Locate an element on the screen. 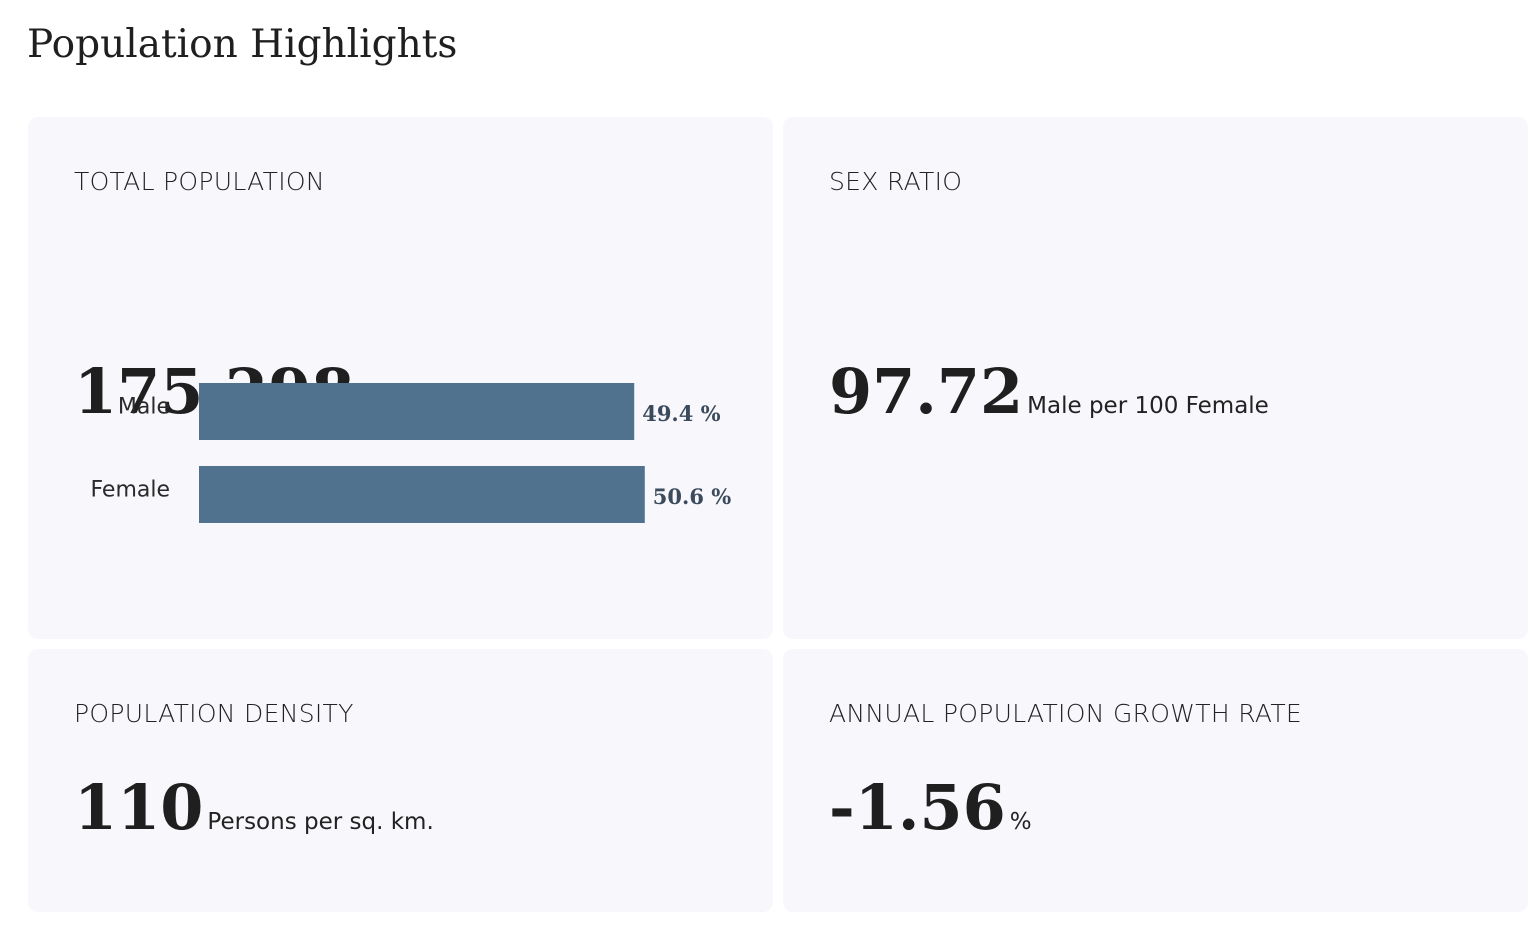 This screenshot has height=928, width=1536. metric-unit: Persons per sq. km. is located at coordinates (320, 822).